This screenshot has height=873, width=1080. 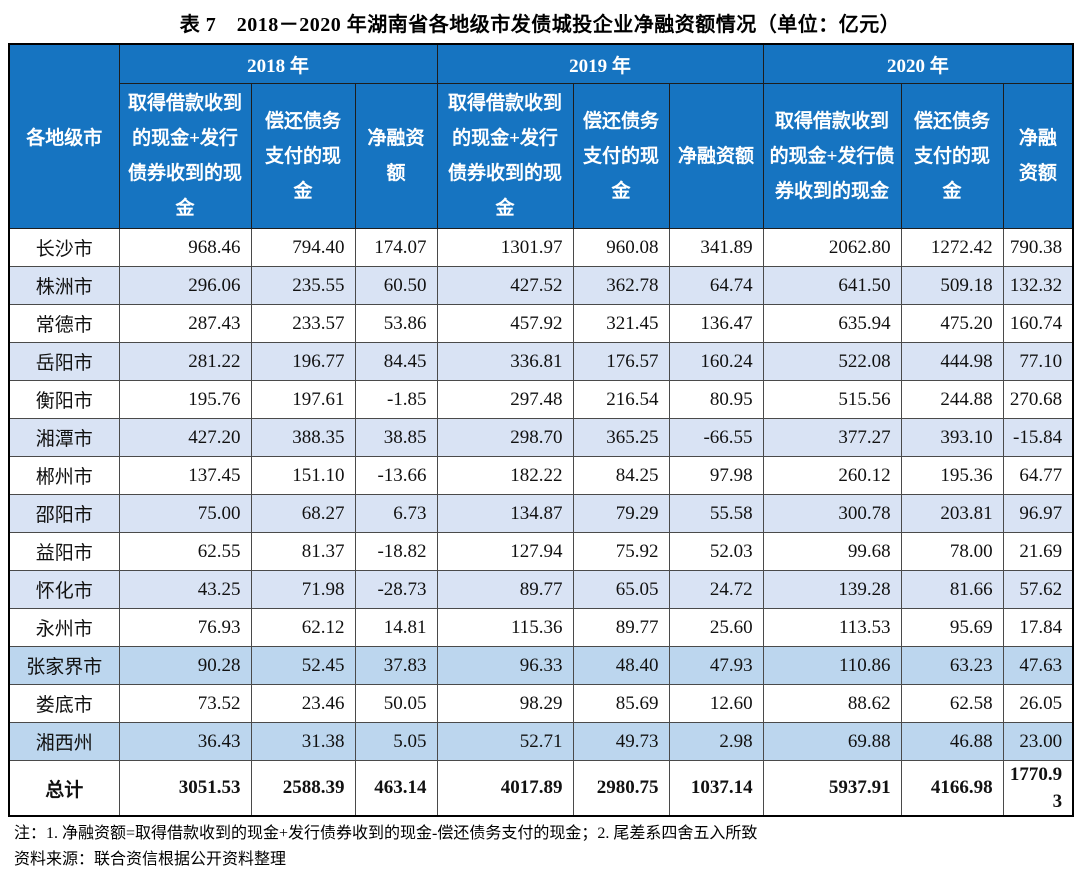 I want to click on city-cell: 岳阳市, so click(x=64, y=361).